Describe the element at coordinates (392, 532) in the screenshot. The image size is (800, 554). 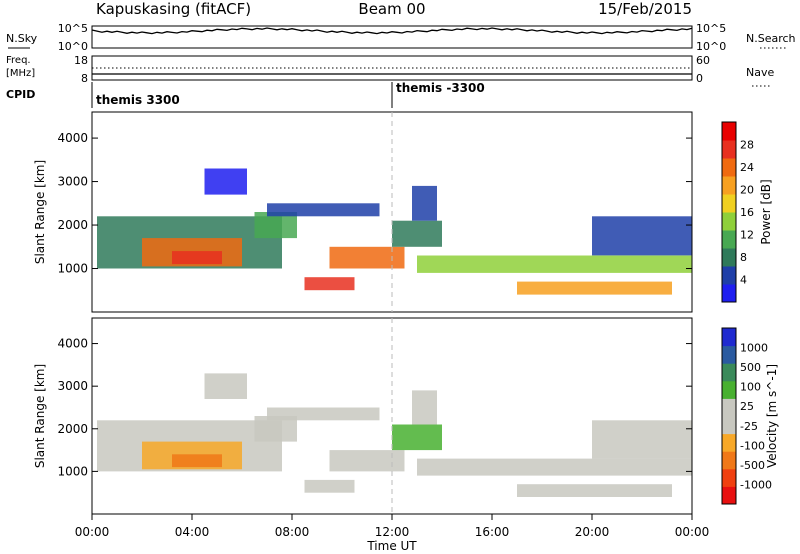
I see `x-tick-label: 12:00` at that location.